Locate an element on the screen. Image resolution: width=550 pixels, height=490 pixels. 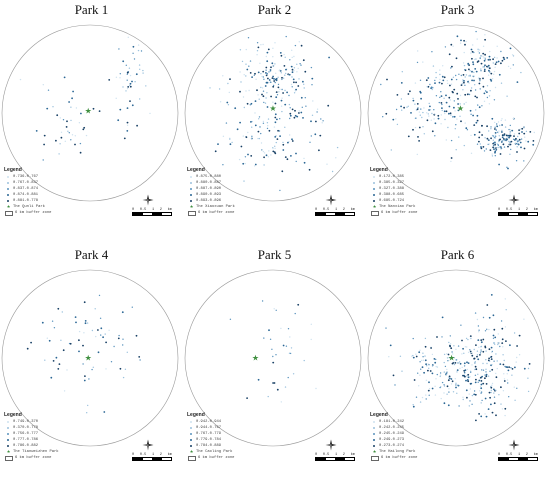
north-arrow-icon is located at coordinates (148, 200).